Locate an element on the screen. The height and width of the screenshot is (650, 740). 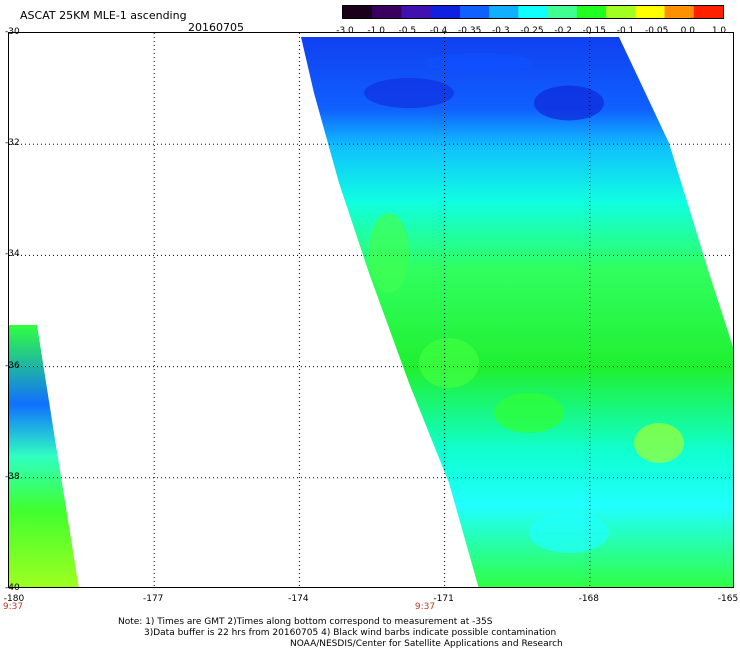
colorbar is located at coordinates (533, 12).